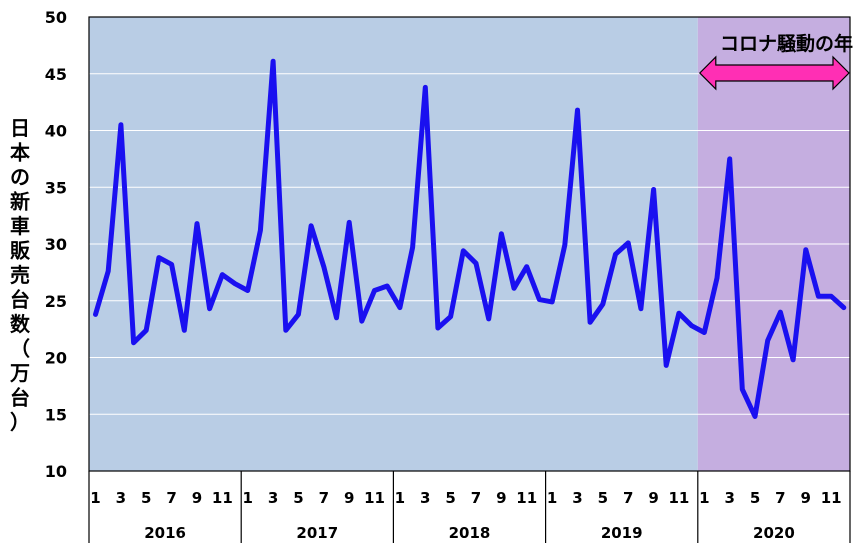 The width and height of the screenshot is (859, 555). What do you see at coordinates (317, 533) in the screenshot?
I see `year-label: 2017` at bounding box center [317, 533].